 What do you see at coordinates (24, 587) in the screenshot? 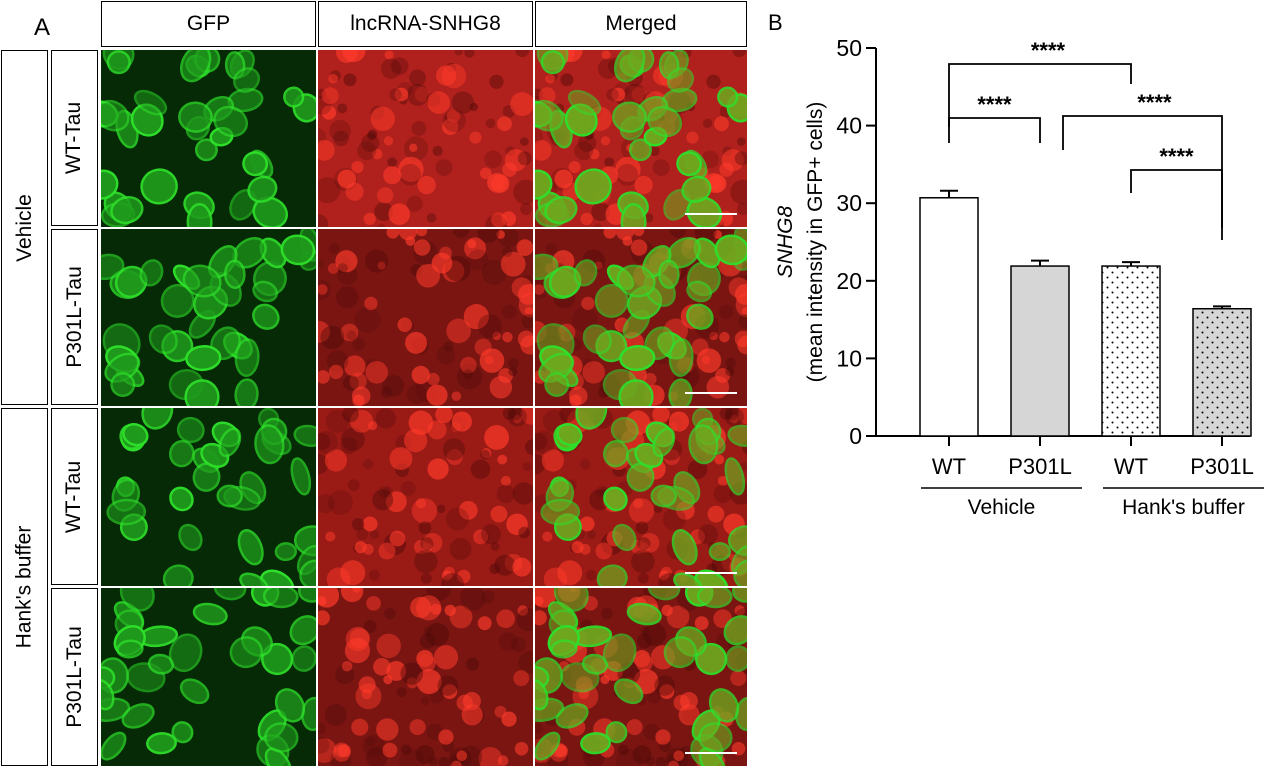
I see `group-label-hanks-buffer: Hank's buffer` at bounding box center [24, 587].